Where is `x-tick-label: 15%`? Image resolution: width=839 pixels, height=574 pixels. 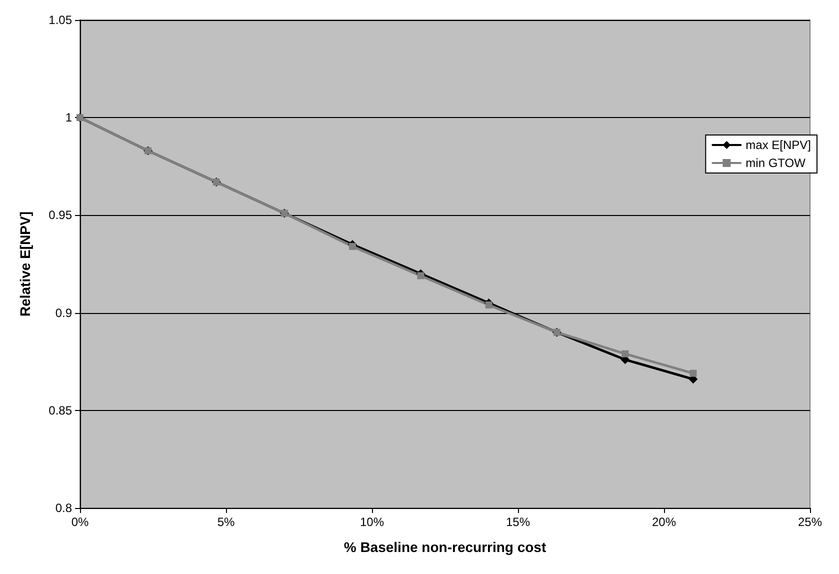 x-tick-label: 15% is located at coordinates (518, 522).